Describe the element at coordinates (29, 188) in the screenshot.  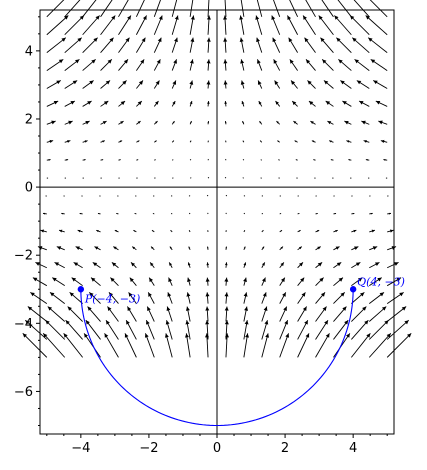
I see `y-tick-label: 0` at that location.